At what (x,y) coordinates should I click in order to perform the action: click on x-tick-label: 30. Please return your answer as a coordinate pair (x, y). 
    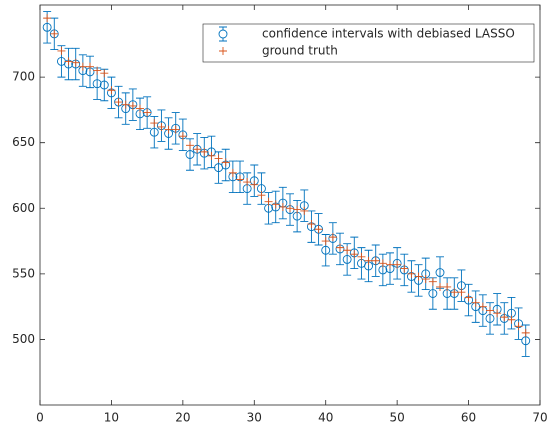
    Looking at the image, I should click on (254, 418).